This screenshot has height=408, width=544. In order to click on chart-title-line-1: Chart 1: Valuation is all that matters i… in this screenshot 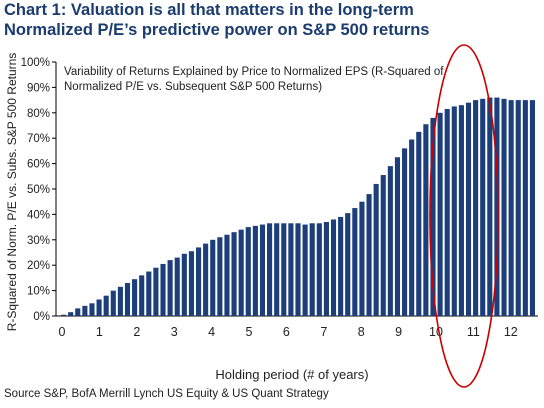, I will do `click(209, 10)`.